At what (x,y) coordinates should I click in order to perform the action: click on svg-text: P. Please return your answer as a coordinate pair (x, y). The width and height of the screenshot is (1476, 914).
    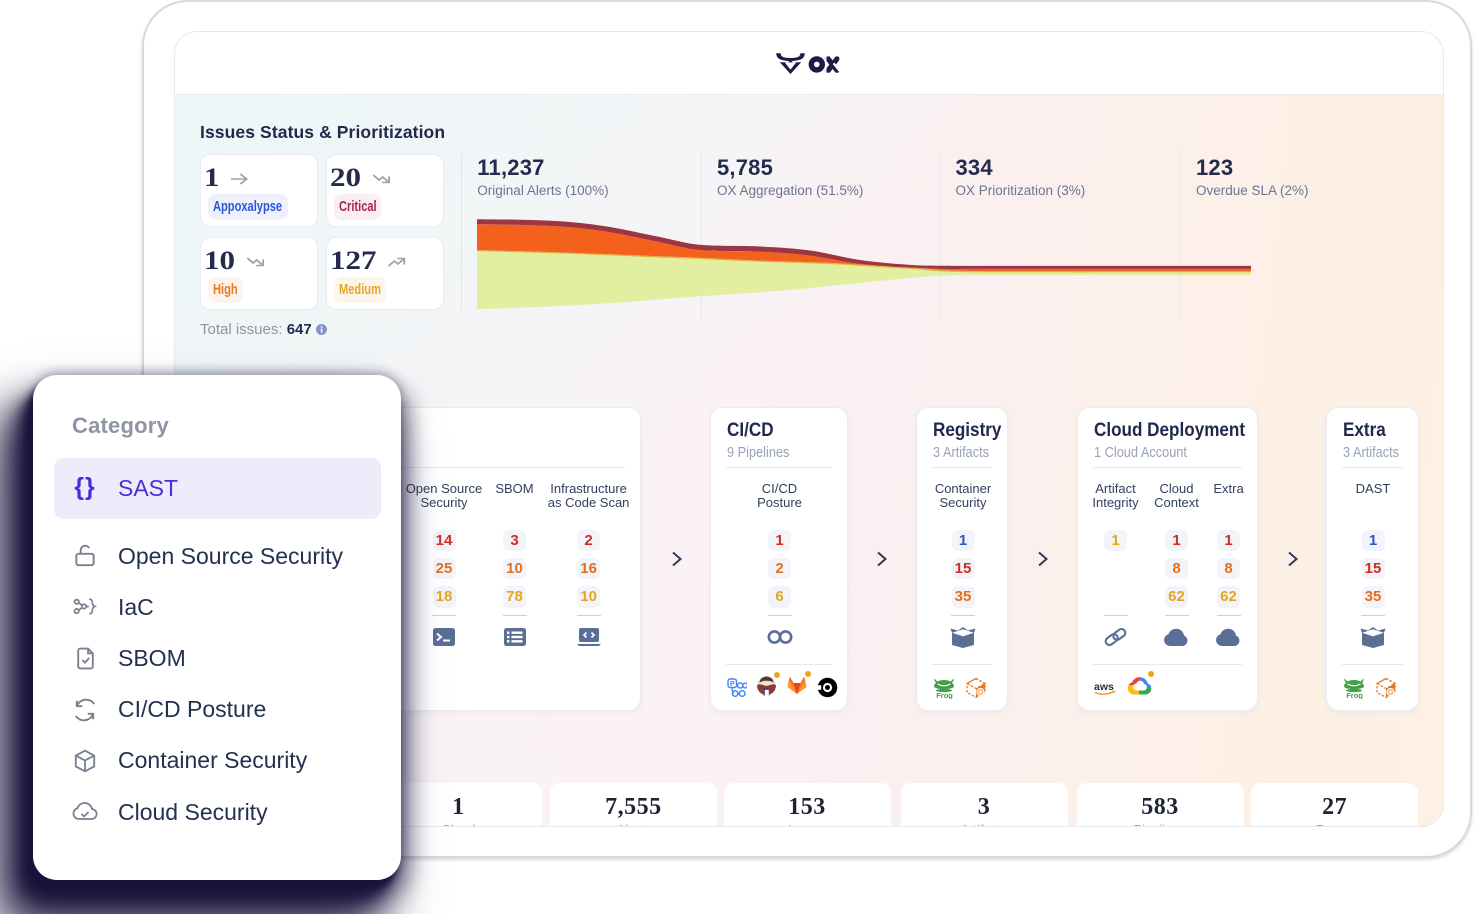
    Looking at the image, I should click on (732, 684).